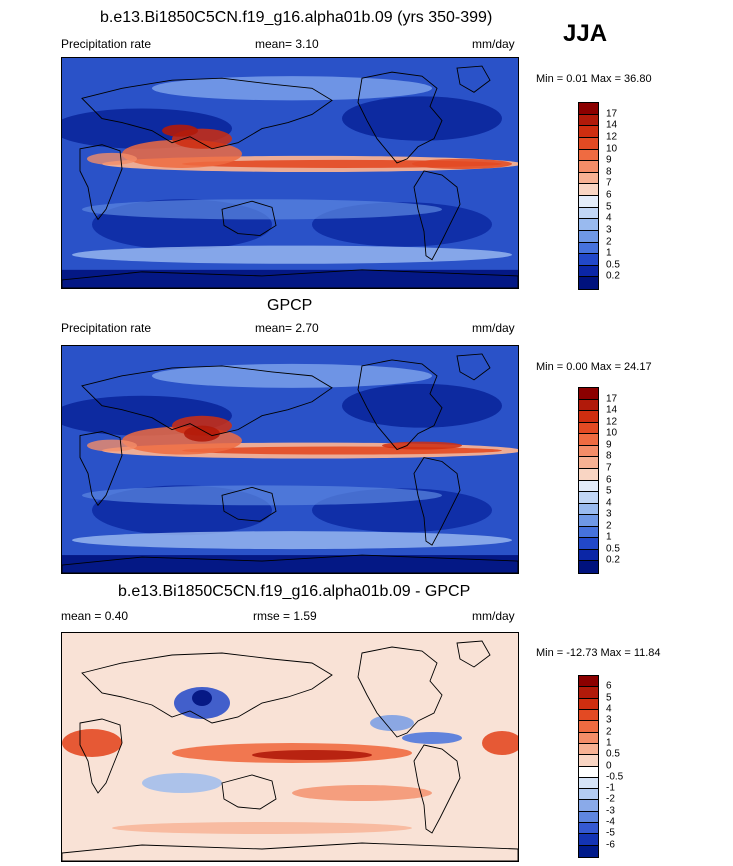  What do you see at coordinates (626, 765) in the screenshot?
I see `panel3-colorbar-ticks: 6 5 4 3 2 1 0.5 0 -0.5 -1 -2 -3 -4 -5 -6` at bounding box center [626, 765].